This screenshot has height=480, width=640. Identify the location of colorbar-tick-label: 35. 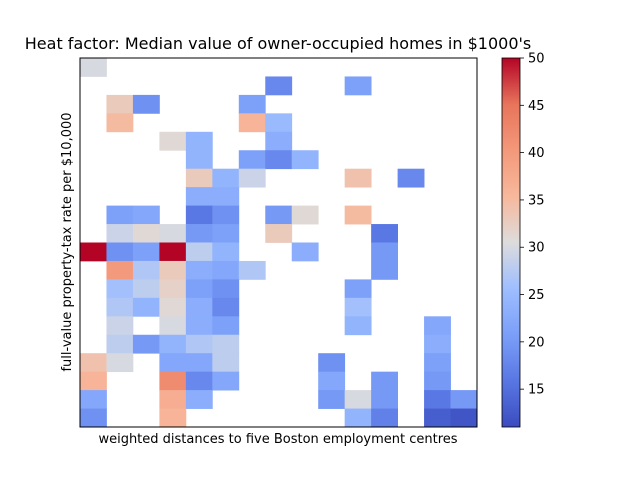
(536, 200).